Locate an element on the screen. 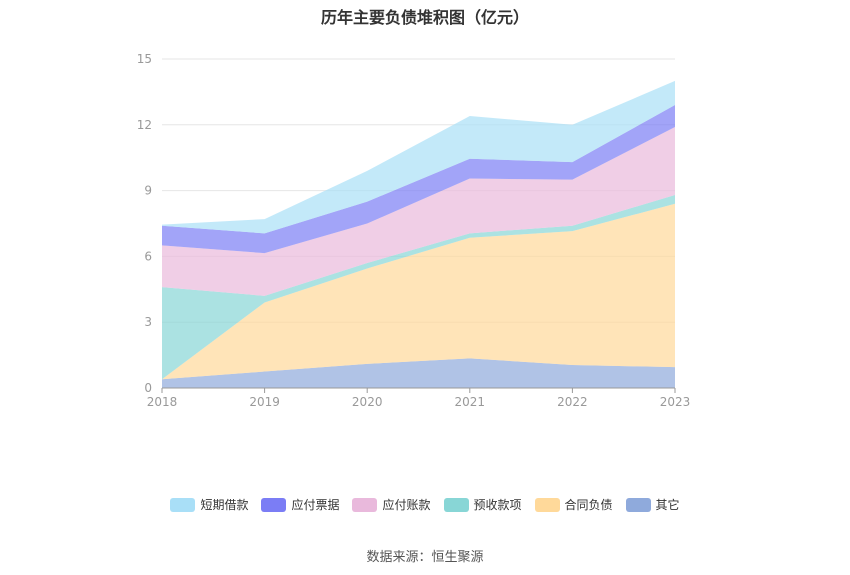 This screenshot has height=575, width=850. legend-item: 应付票据 is located at coordinates (300, 504).